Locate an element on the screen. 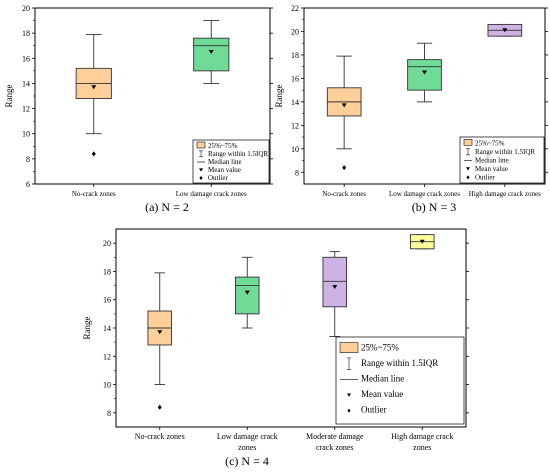 The height and width of the screenshot is (472, 550). y-tick-label: 22 is located at coordinates (295, 8).